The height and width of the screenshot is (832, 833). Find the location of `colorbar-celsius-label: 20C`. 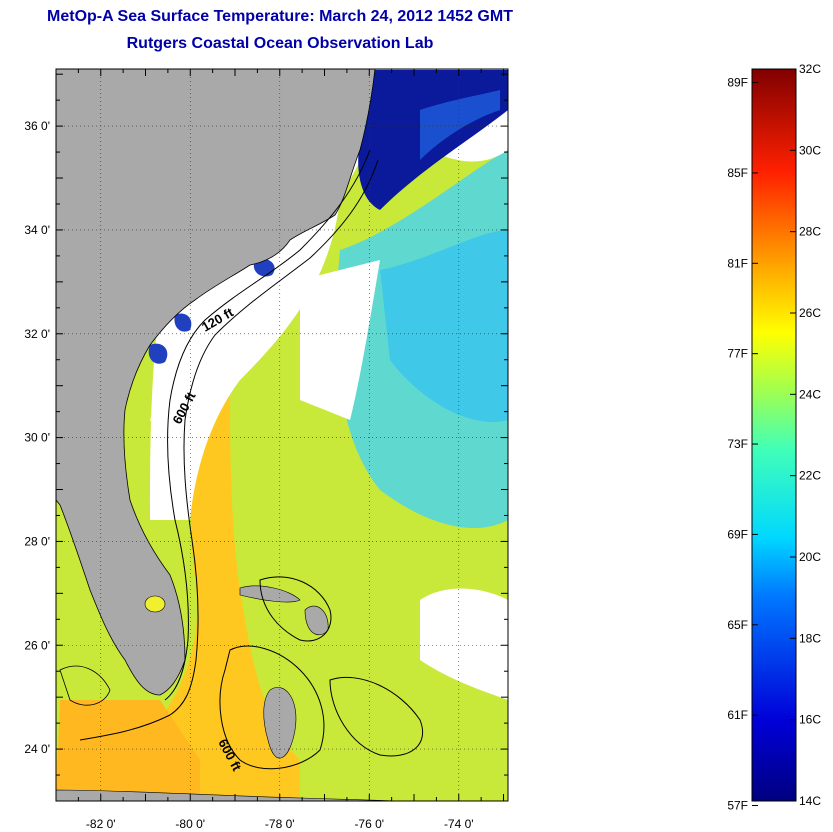

colorbar-celsius-label: 20C is located at coordinates (810, 557).